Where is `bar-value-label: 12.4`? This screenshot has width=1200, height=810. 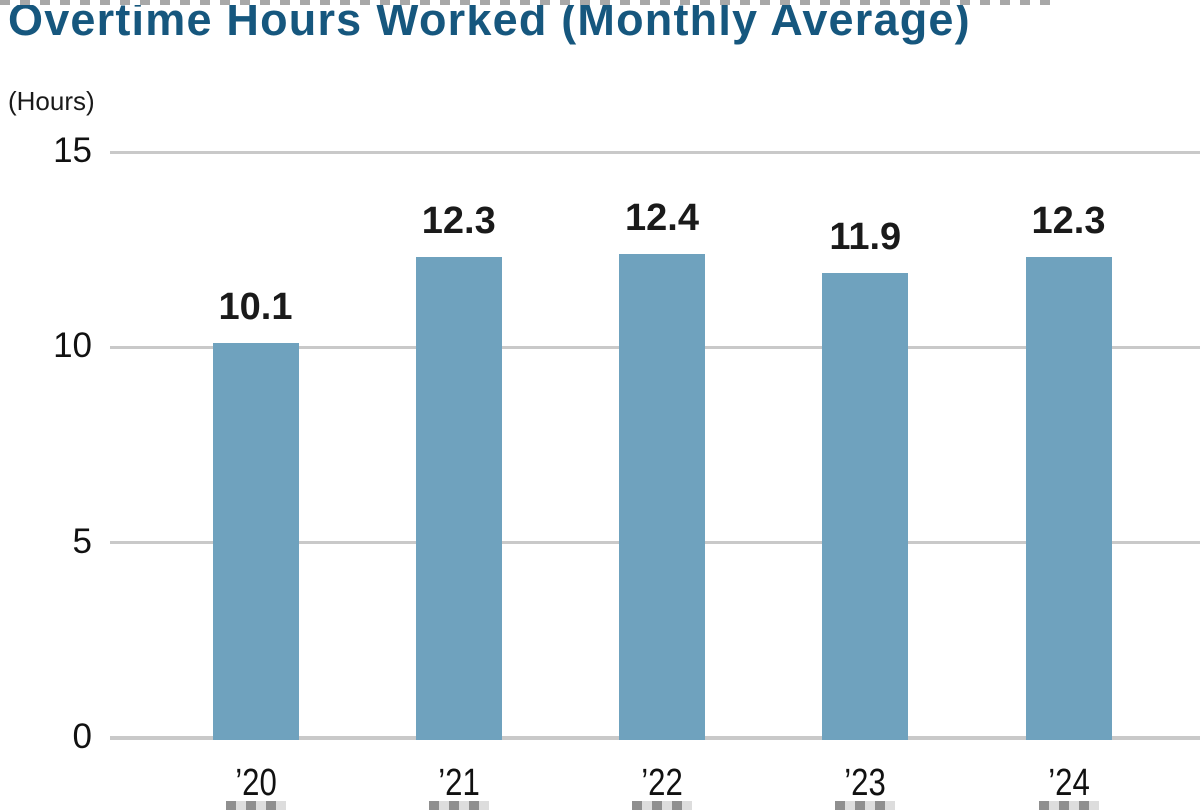 bar-value-label: 12.4 is located at coordinates (662, 217).